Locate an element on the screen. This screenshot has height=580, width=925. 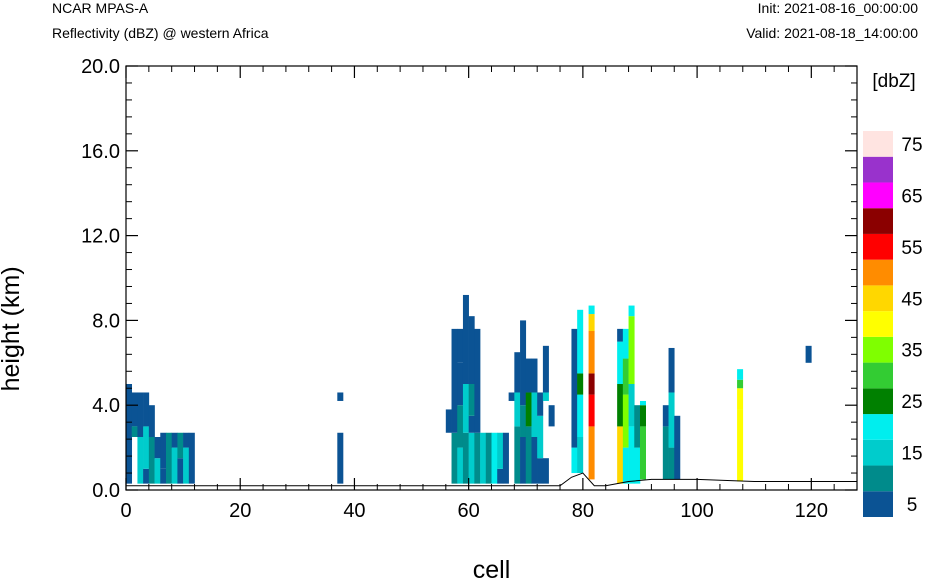
model-title: NCAR MPAS-A is located at coordinates (100, 8).